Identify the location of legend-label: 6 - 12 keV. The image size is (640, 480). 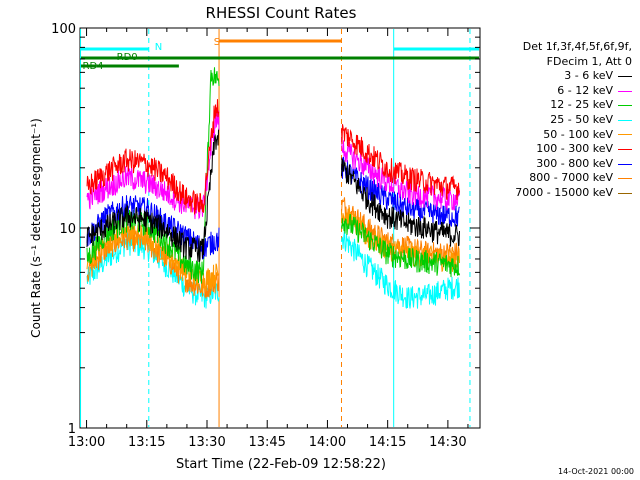
(585, 90).